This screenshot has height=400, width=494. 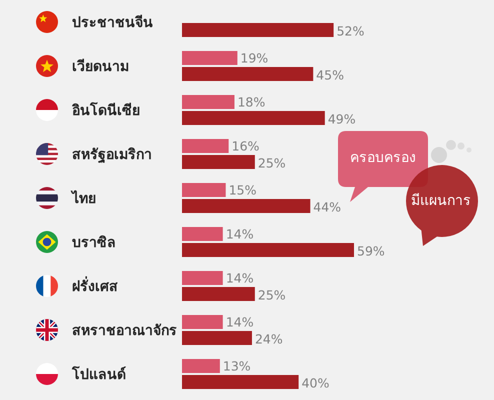 What do you see at coordinates (105, 110) in the screenshot?
I see `y-tick-label: อินโดนีเซีย` at bounding box center [105, 110].